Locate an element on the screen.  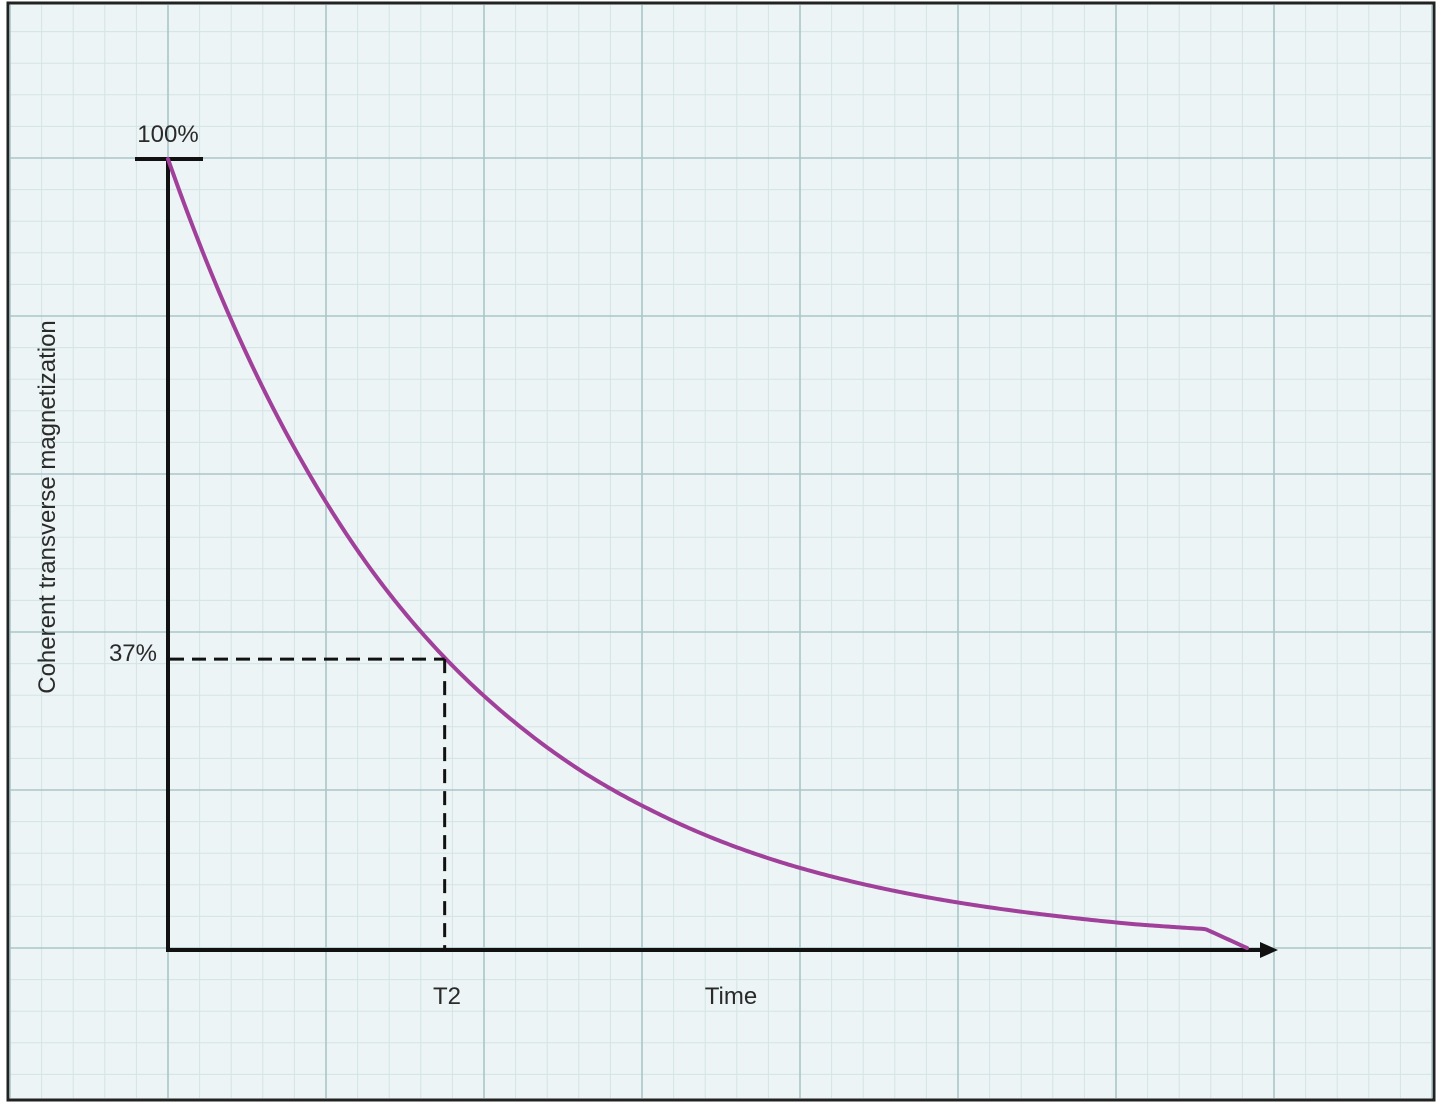
y-ref-label: 37% is located at coordinates (133, 653).